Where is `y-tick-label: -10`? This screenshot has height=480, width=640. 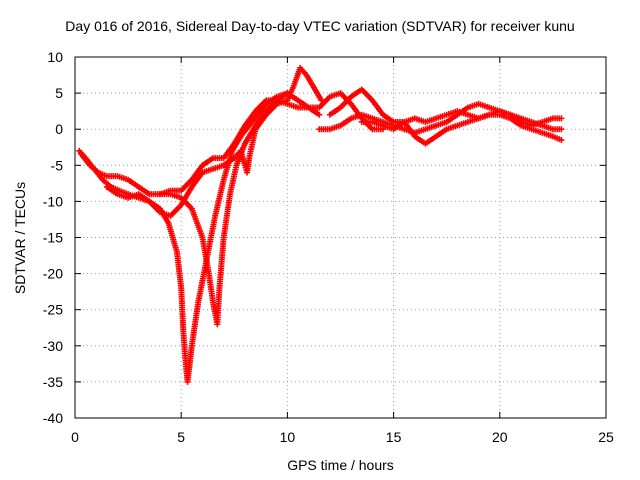
y-tick-label: -10 is located at coordinates (53, 201).